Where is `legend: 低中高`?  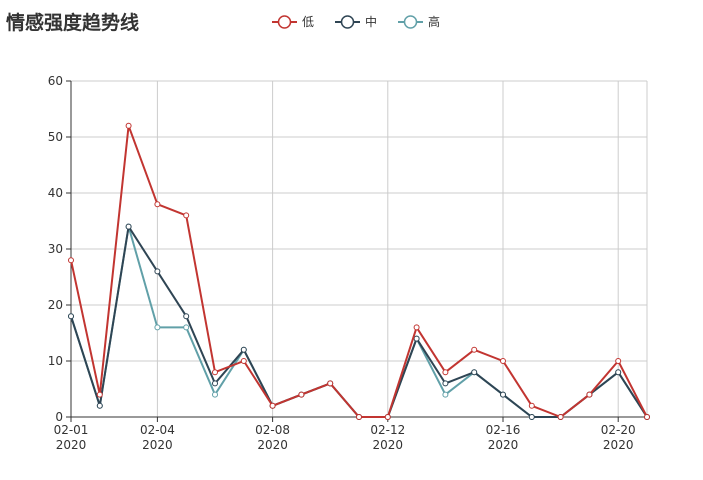 legend: 低中高 is located at coordinates (356, 21).